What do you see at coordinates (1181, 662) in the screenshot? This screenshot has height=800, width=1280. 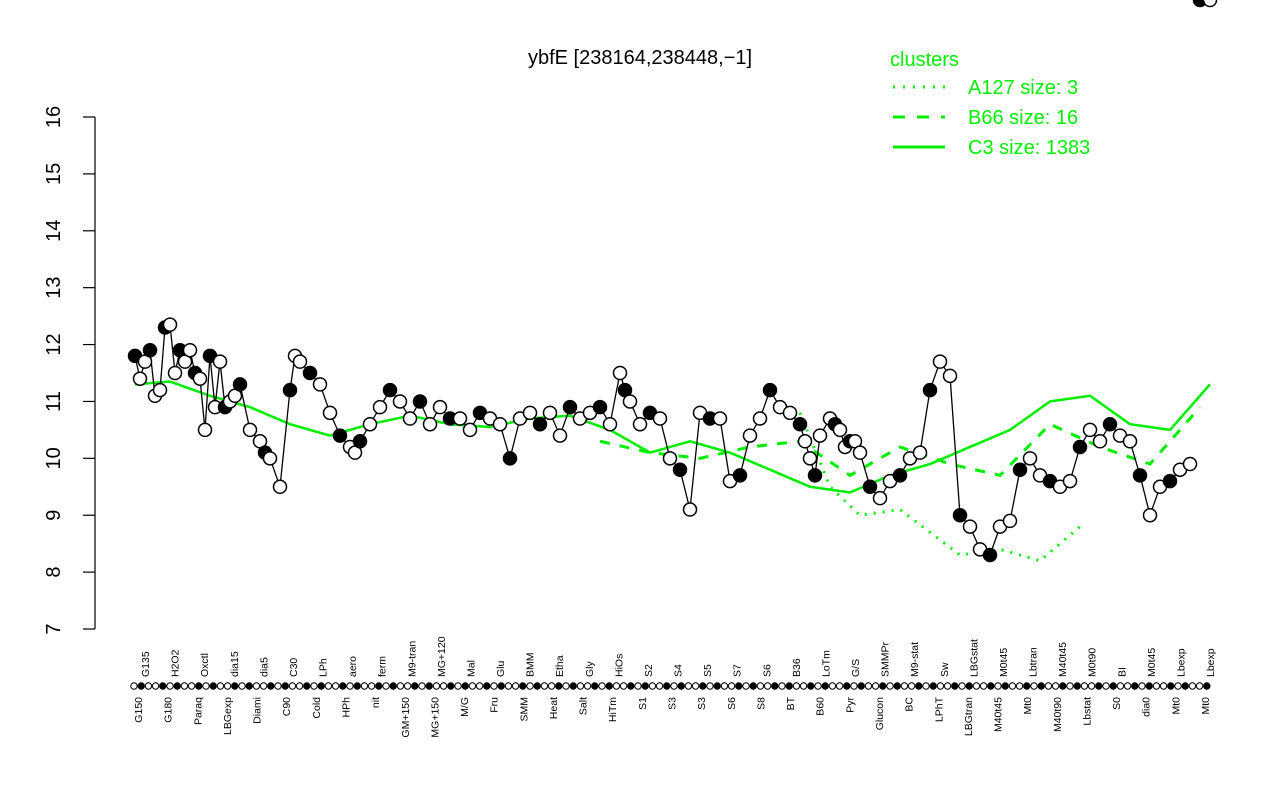 I see `x-tick-label-top: Lbexp` at bounding box center [1181, 662].